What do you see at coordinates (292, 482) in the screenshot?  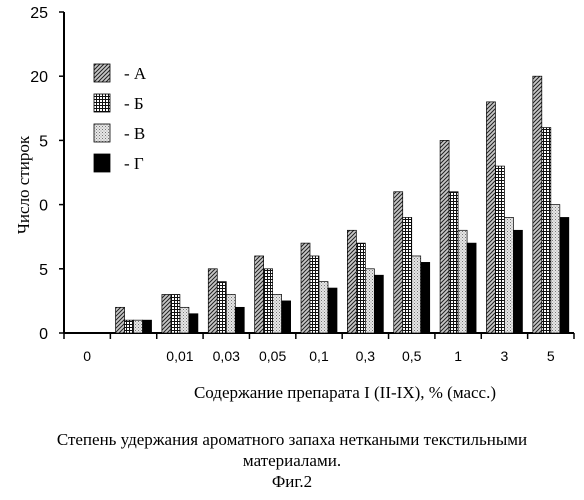 I see `figure-number: Фиг.2` at bounding box center [292, 482].